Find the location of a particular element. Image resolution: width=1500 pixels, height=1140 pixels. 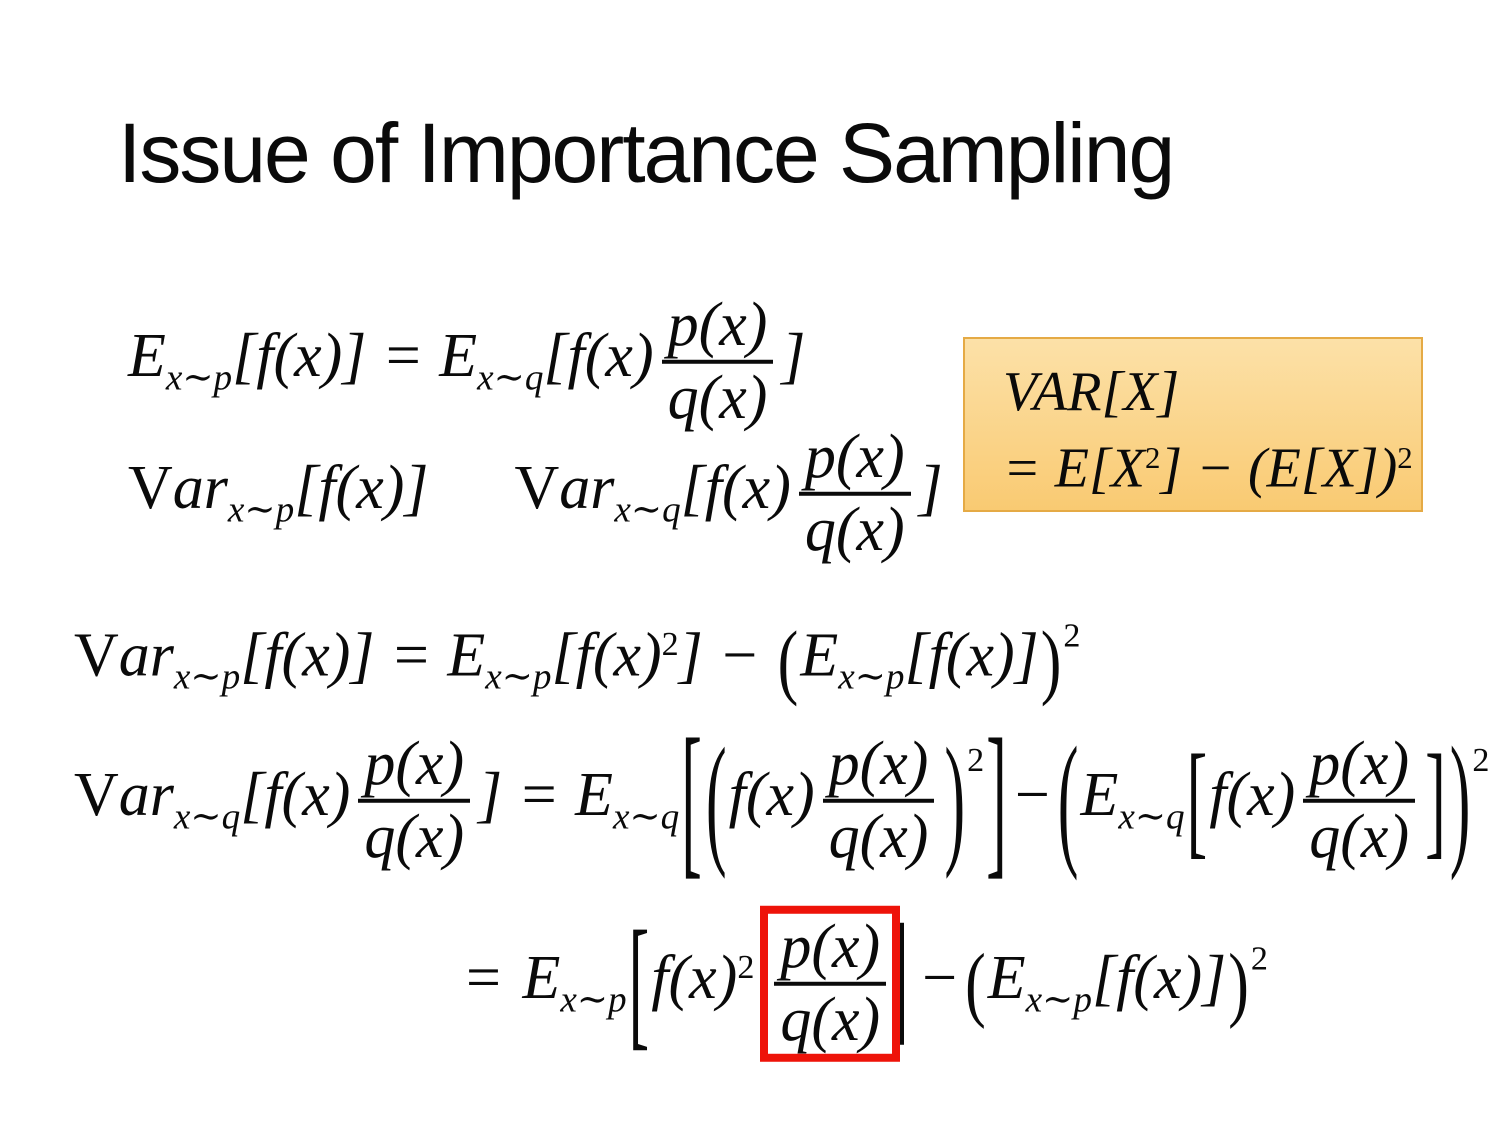

variance-definition-box: VAR[X] = E[X2] − (E[X])2 is located at coordinates (1193, 424).